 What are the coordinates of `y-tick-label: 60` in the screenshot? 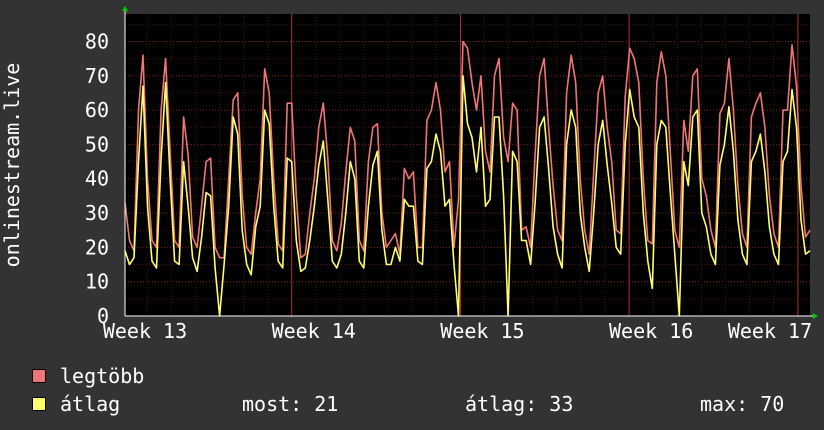 It's located at (97, 110).